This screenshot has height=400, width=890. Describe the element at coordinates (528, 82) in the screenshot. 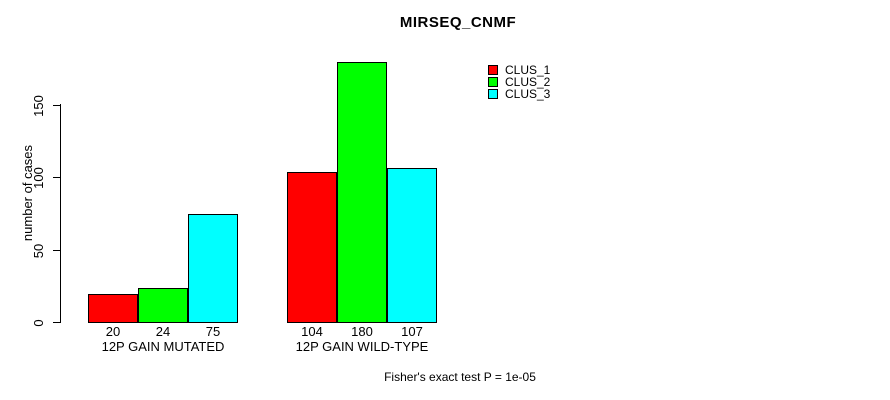

I see `legend-label-clus-2: CLUS_2` at that location.